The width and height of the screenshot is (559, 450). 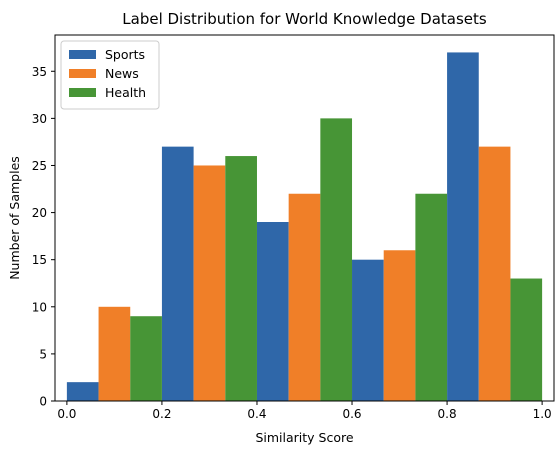 What do you see at coordinates (125, 54) in the screenshot?
I see `legend-label-sports: Sports` at bounding box center [125, 54].